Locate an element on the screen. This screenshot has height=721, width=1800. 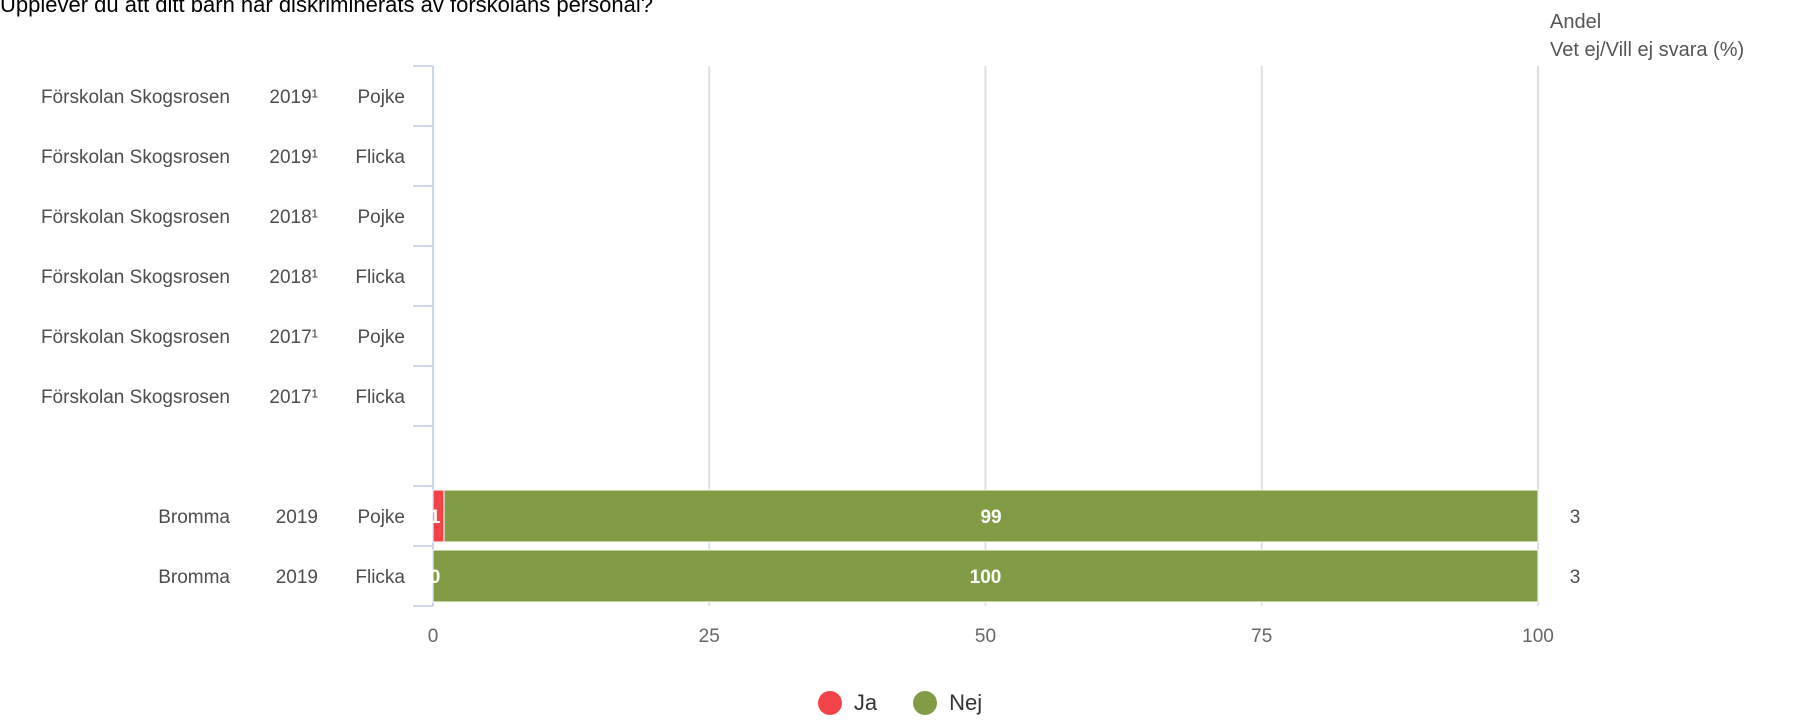
x-tick-label: 50 is located at coordinates (985, 636).